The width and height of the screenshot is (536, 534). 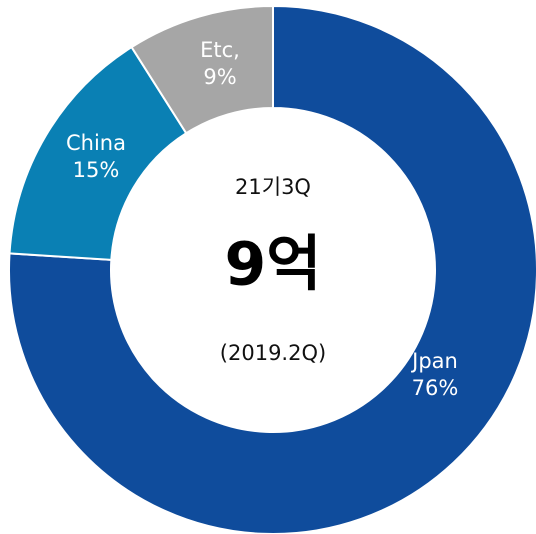 What do you see at coordinates (434, 361) in the screenshot?
I see `slice-label: Jpan` at bounding box center [434, 361].